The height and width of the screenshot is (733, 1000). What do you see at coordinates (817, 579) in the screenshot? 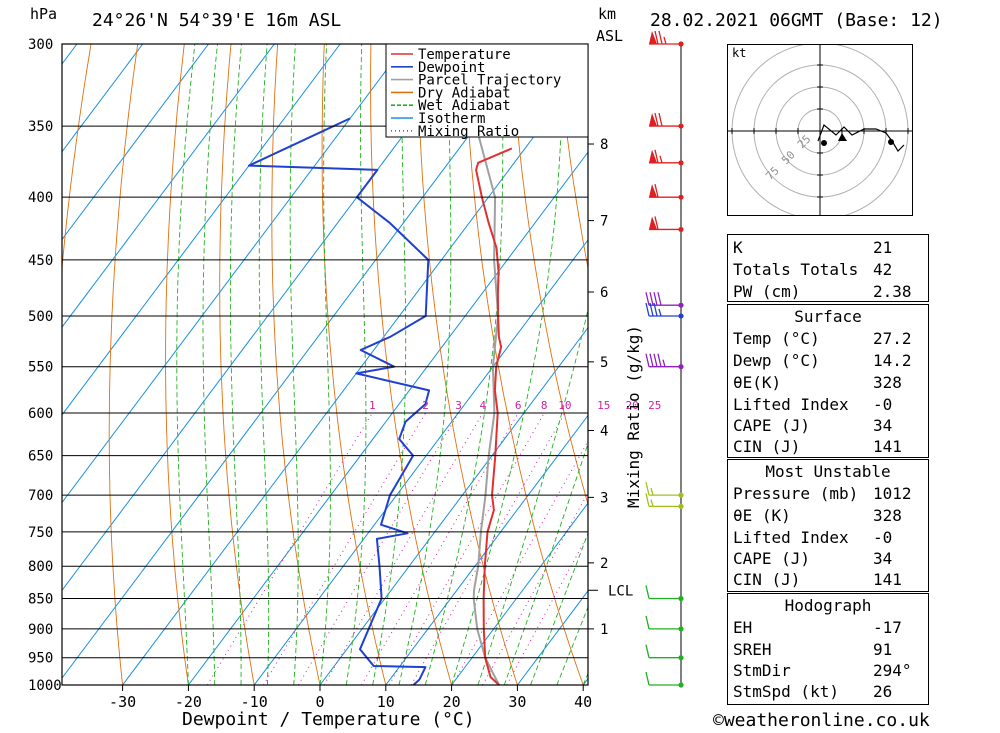
I see `mu-row: CIN (J) 141` at bounding box center [817, 579].